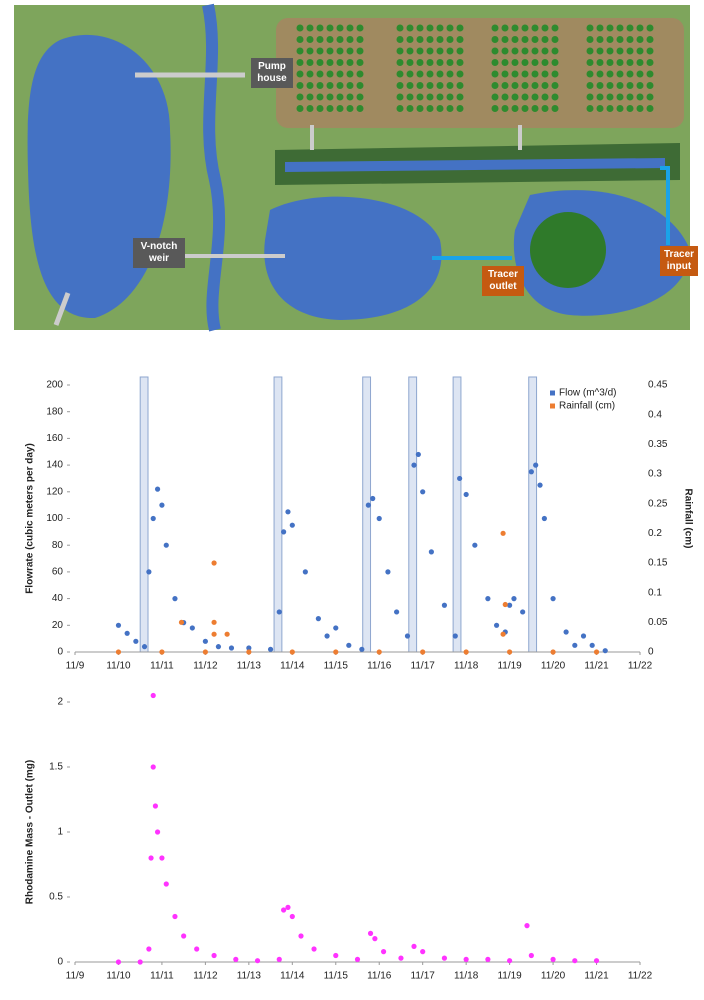 The image size is (704, 1000). What do you see at coordinates (423, 976) in the screenshot?
I see `x-tick-label: 11/17` at bounding box center [423, 976].